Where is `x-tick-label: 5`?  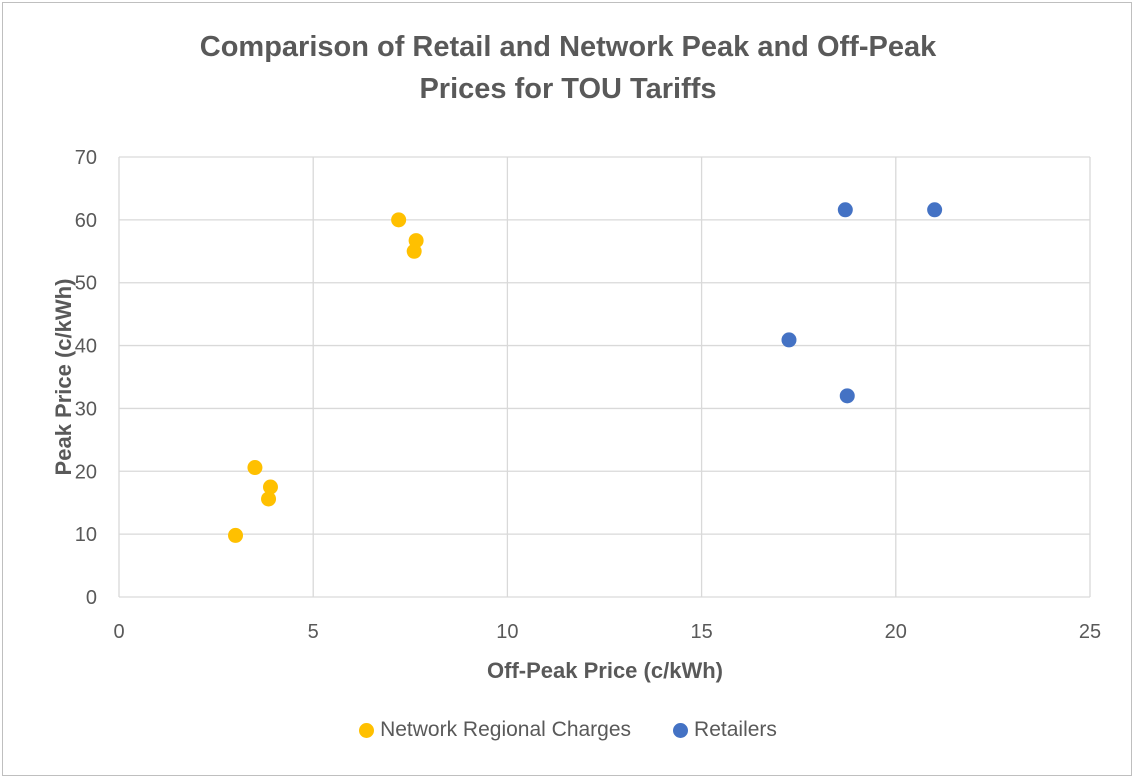 x-tick-label: 5 is located at coordinates (313, 632).